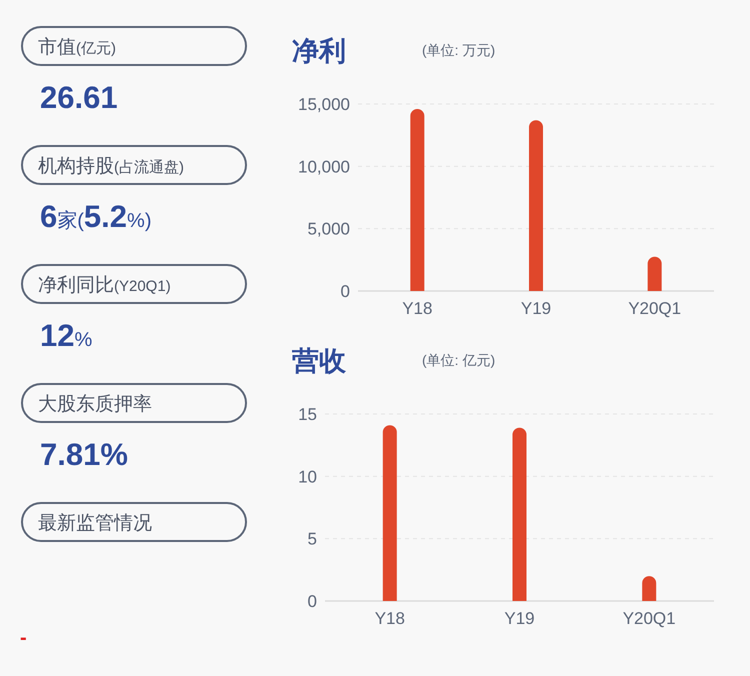 This screenshot has height=676, width=750. What do you see at coordinates (66, 335) in the screenshot?
I see `text: 12%` at bounding box center [66, 335].